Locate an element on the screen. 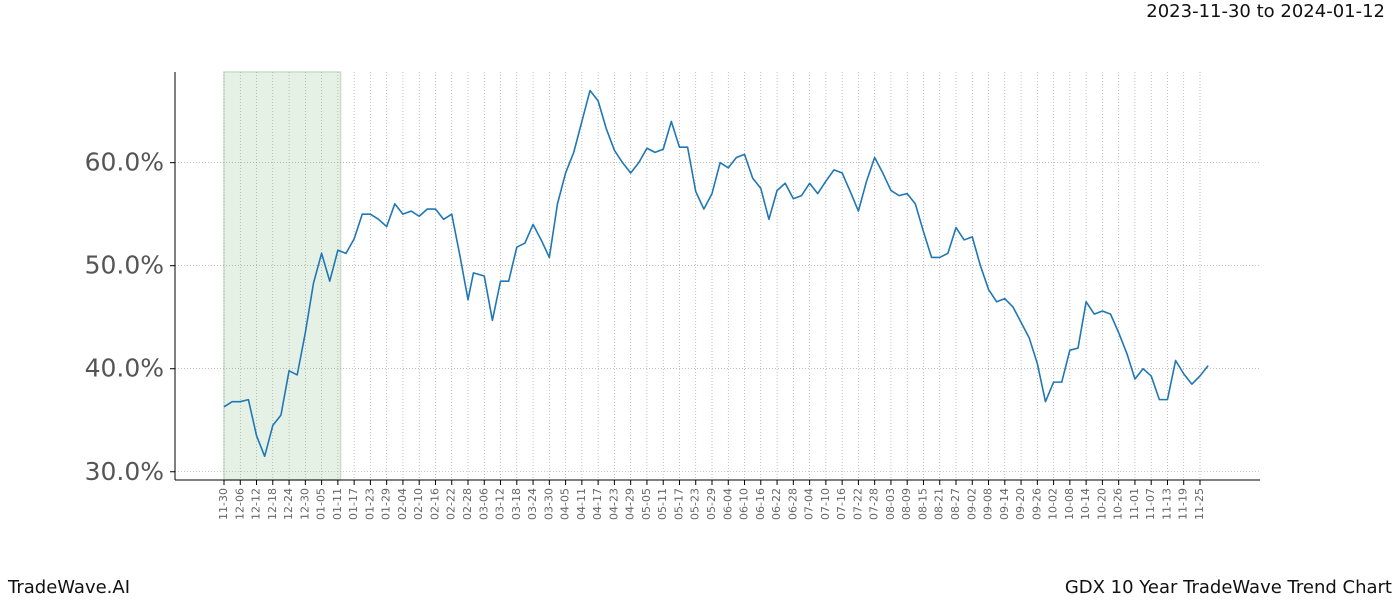 The image size is (1400, 600). x-tick-label: 06-16 is located at coordinates (760, 504).